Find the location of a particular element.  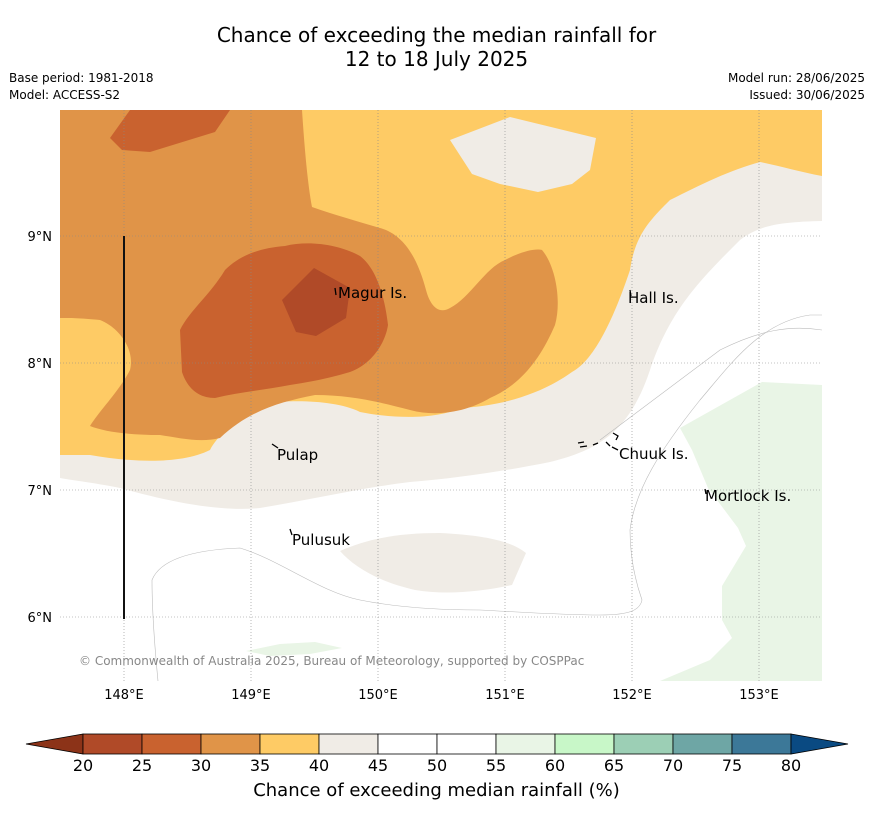

colorbar: 20 25 30 35 40 45 50 55 60 65 70 75 80 is located at coordinates (437, 754).